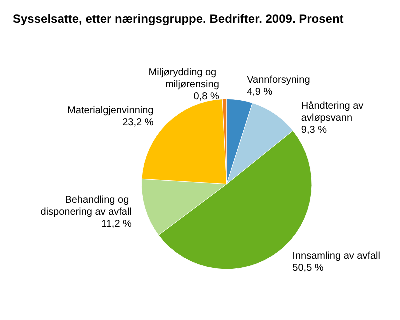 This screenshot has width=400, height=320. Describe the element at coordinates (333, 112) in the screenshot. I see `slice-label: Håndtering av avløpsvann` at that location.